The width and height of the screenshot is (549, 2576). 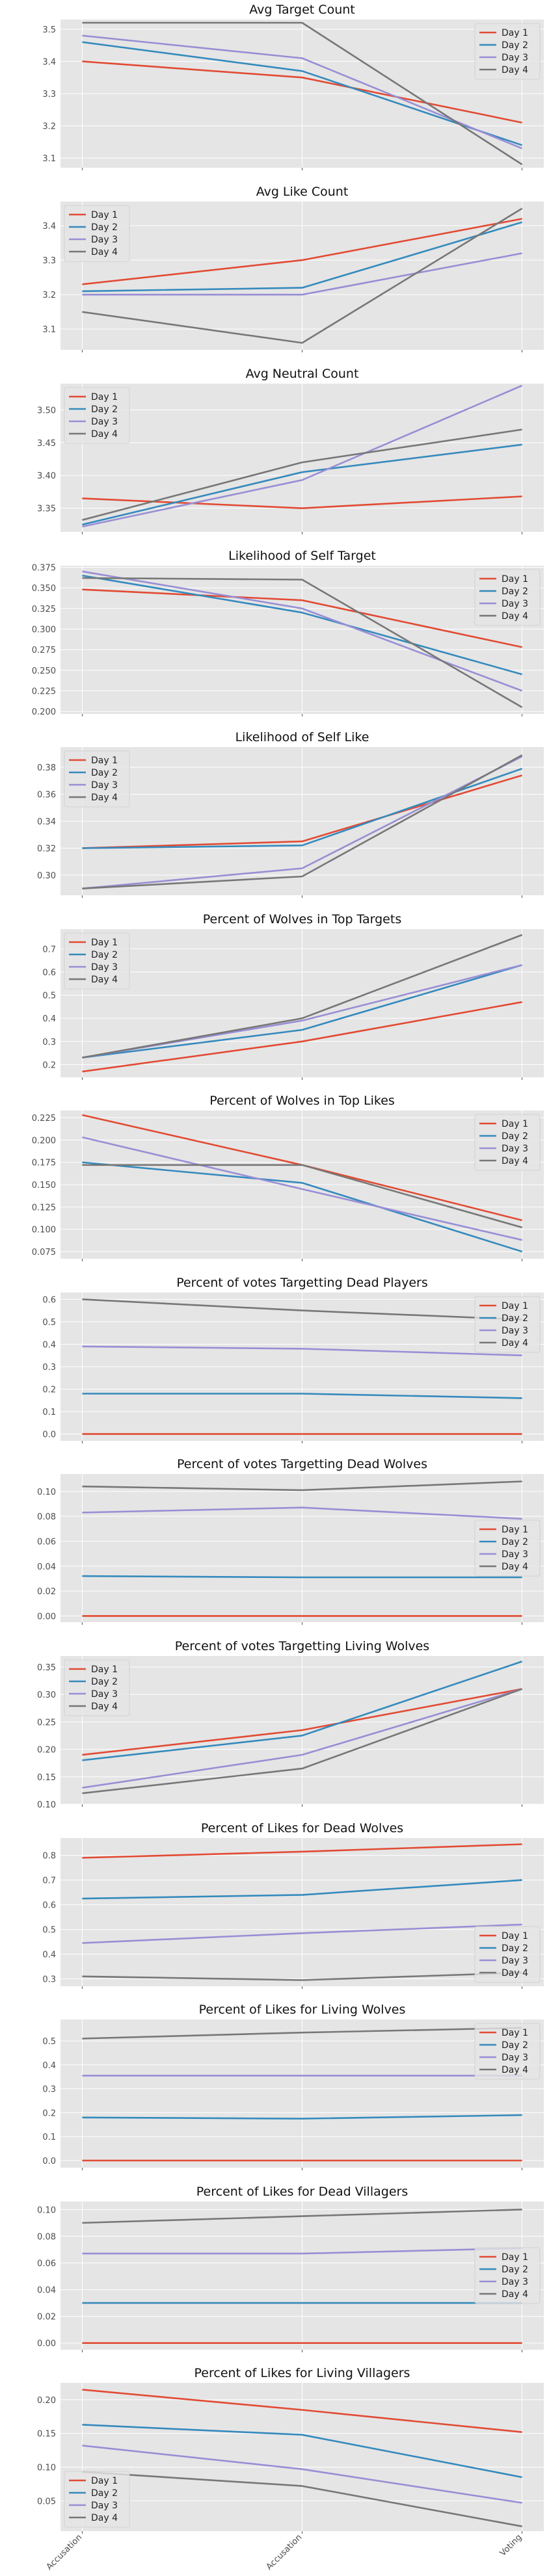 What do you see at coordinates (44, 1252) in the screenshot?
I see `y-tick-label: 0.075` at bounding box center [44, 1252].